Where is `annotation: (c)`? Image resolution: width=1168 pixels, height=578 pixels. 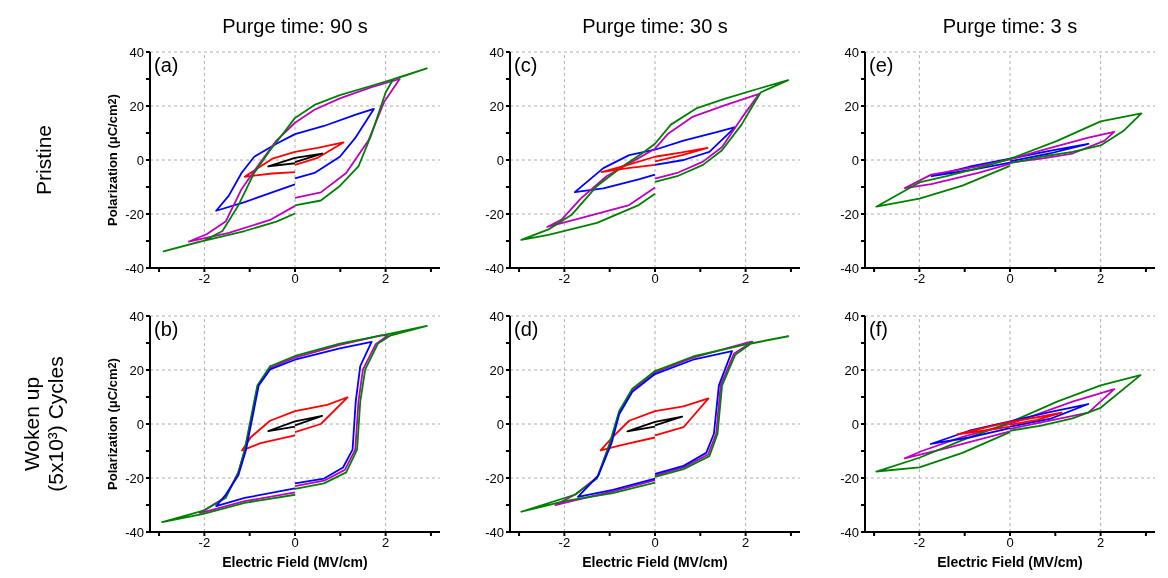
annotation: (c) is located at coordinates (526, 65).